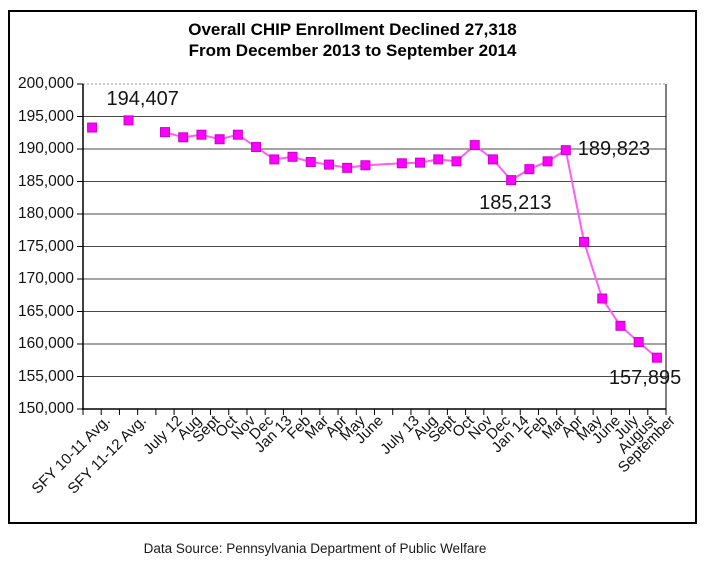 Image resolution: width=705 pixels, height=573 pixels. What do you see at coordinates (45, 376) in the screenshot?
I see `y-axis-tick-label: 155,000` at bounding box center [45, 376].